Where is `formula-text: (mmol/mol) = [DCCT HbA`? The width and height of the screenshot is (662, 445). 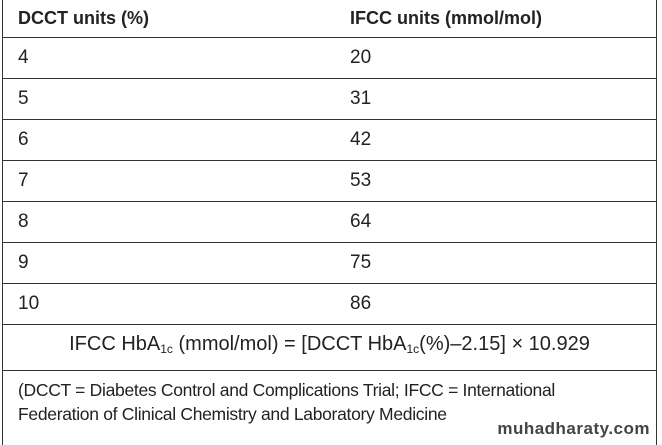 formula-text: (mmol/mol) = [DCCT HbA is located at coordinates (289, 344).